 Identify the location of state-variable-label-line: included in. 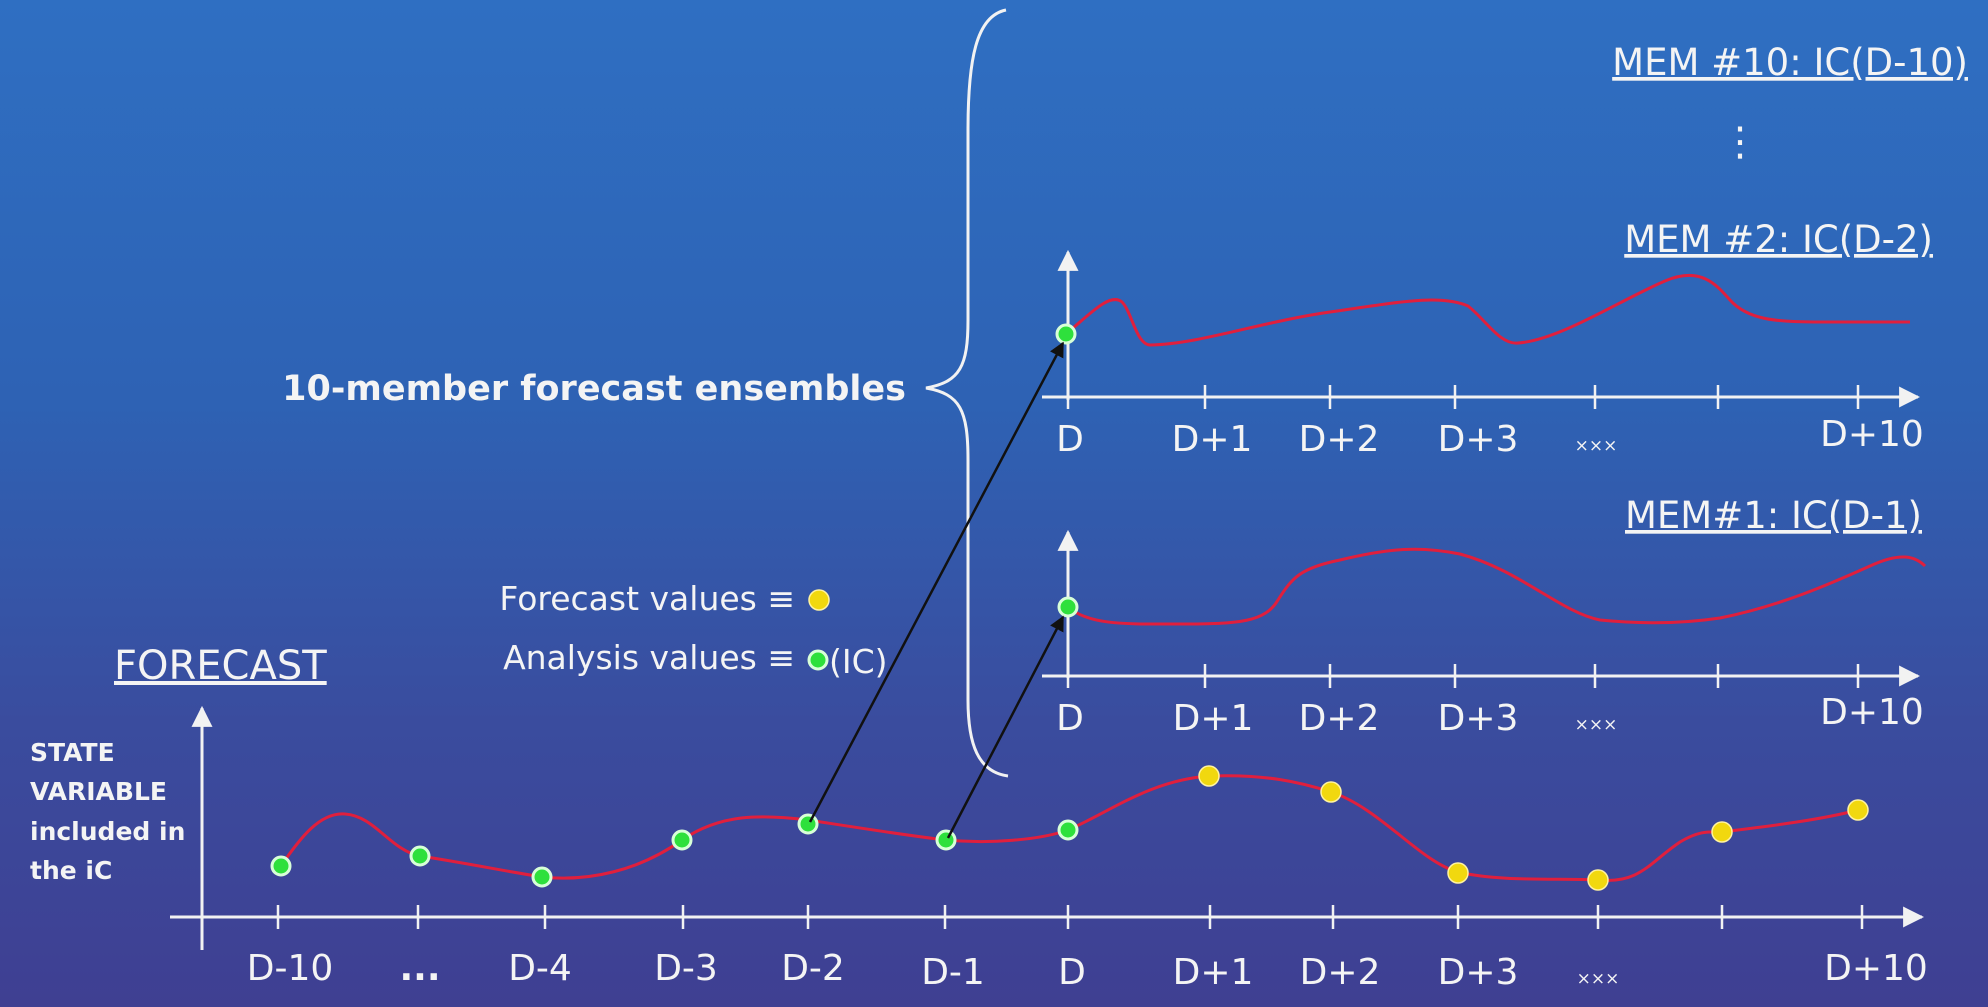
(107, 831).